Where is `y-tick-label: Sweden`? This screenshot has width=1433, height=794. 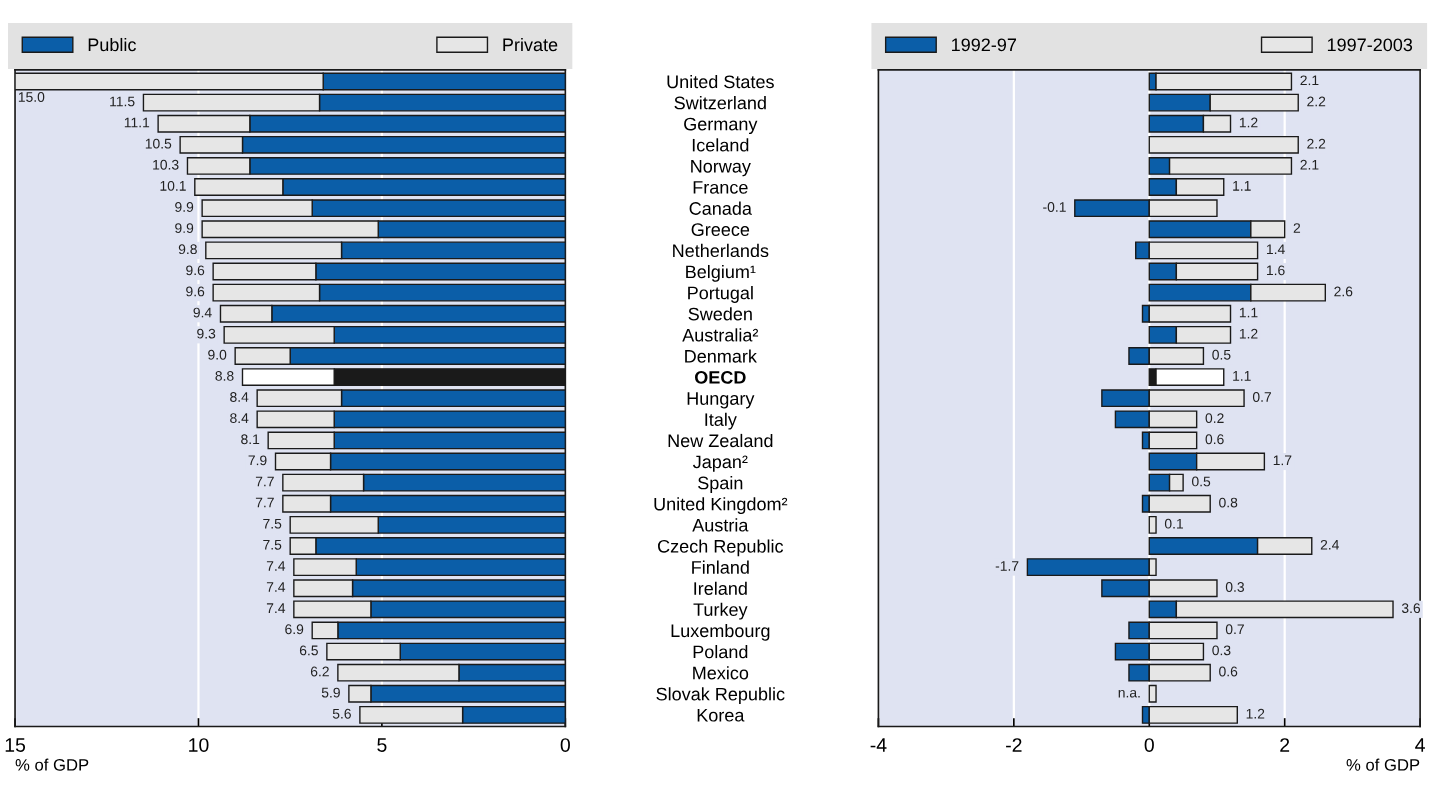
y-tick-label: Sweden is located at coordinates (720, 314).